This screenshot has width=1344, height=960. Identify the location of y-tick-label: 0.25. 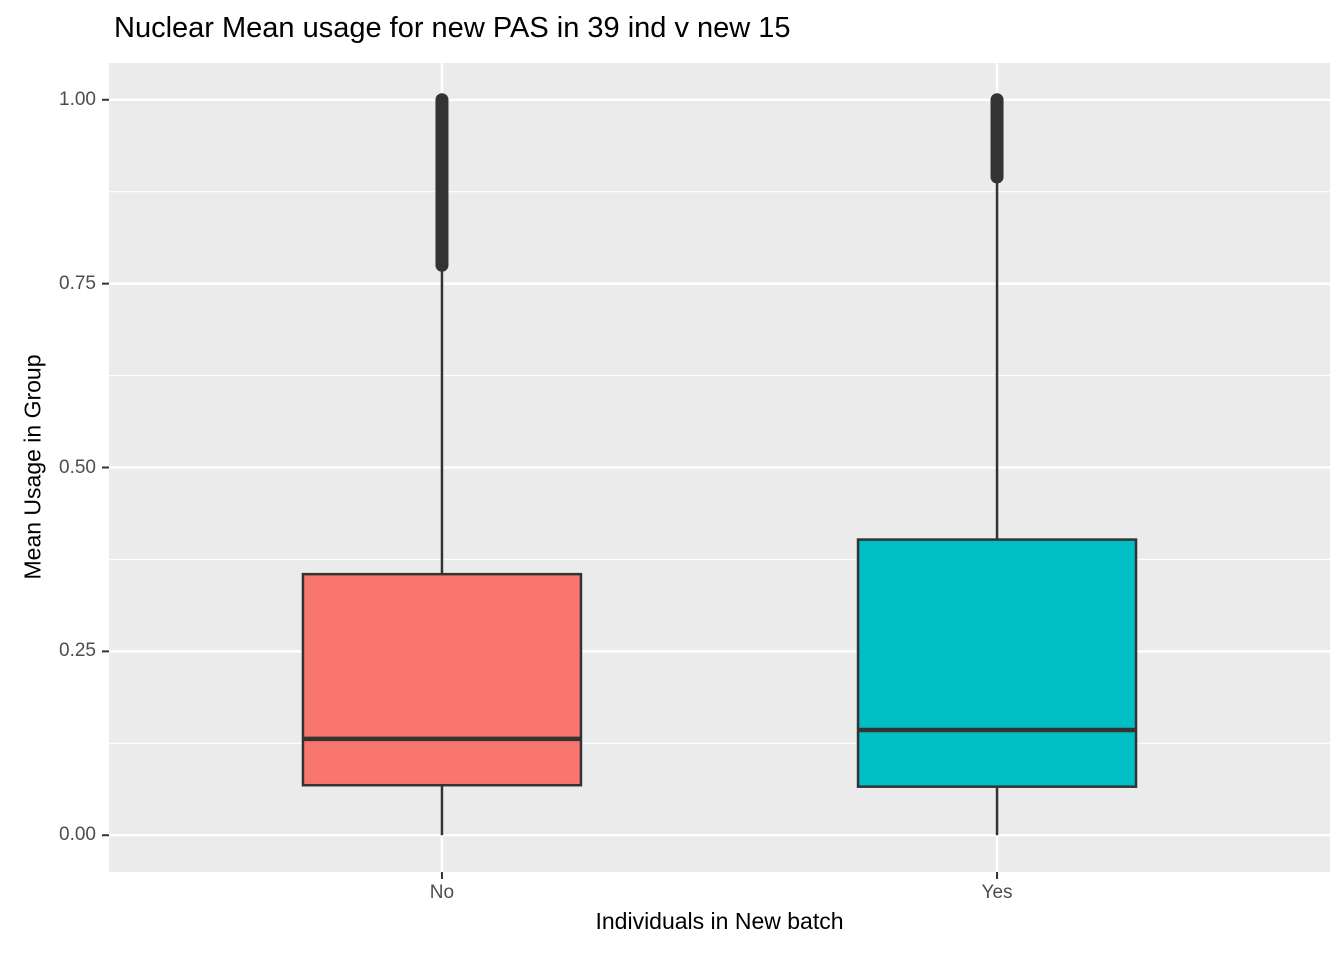
(77, 651).